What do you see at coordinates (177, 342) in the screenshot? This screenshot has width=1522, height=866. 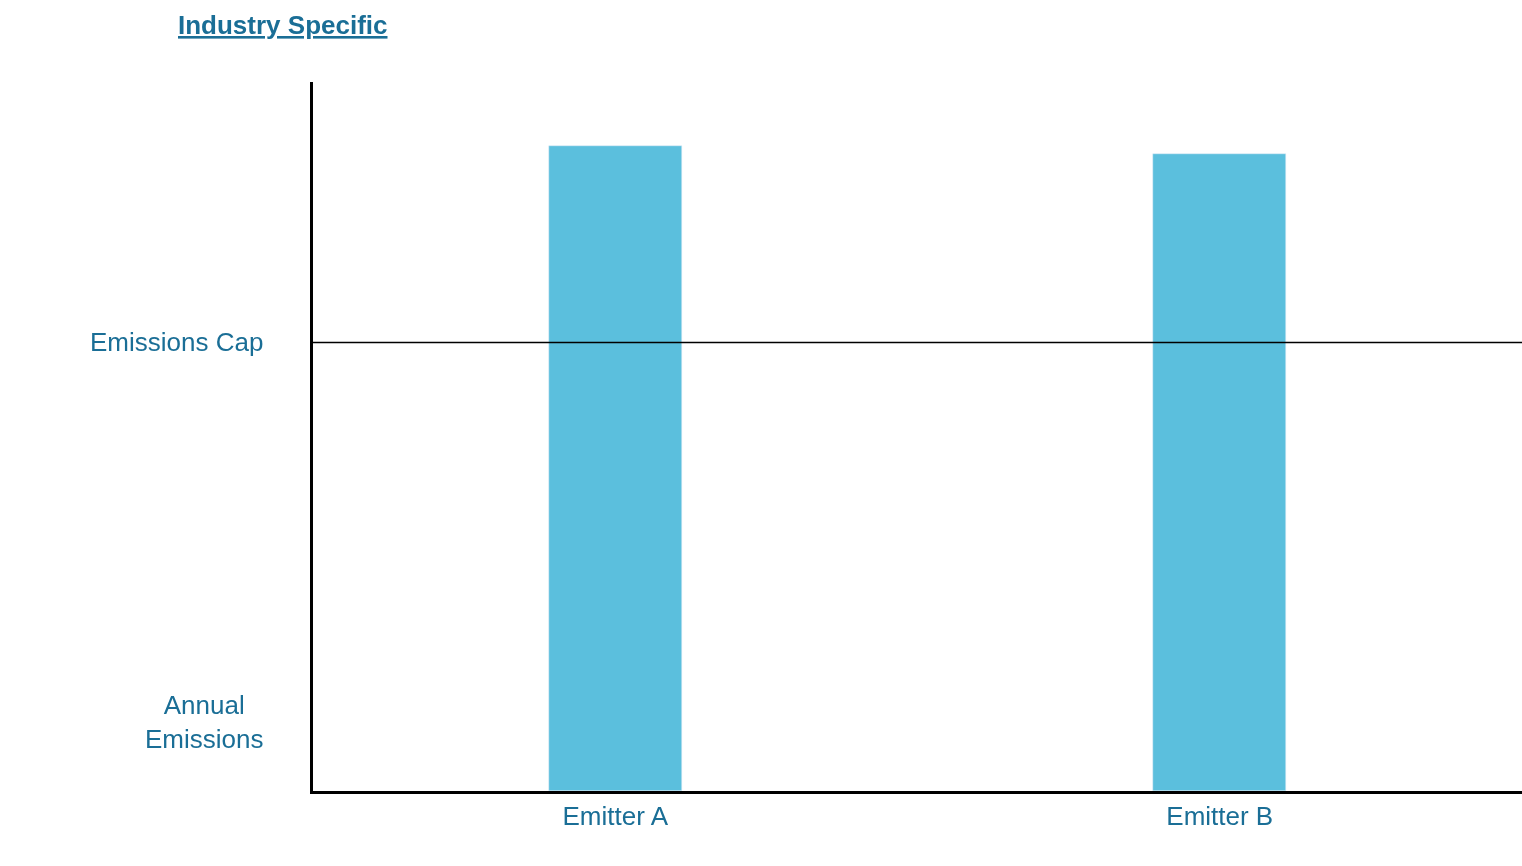 I see `ref-line-label: Emissions Cap` at bounding box center [177, 342].